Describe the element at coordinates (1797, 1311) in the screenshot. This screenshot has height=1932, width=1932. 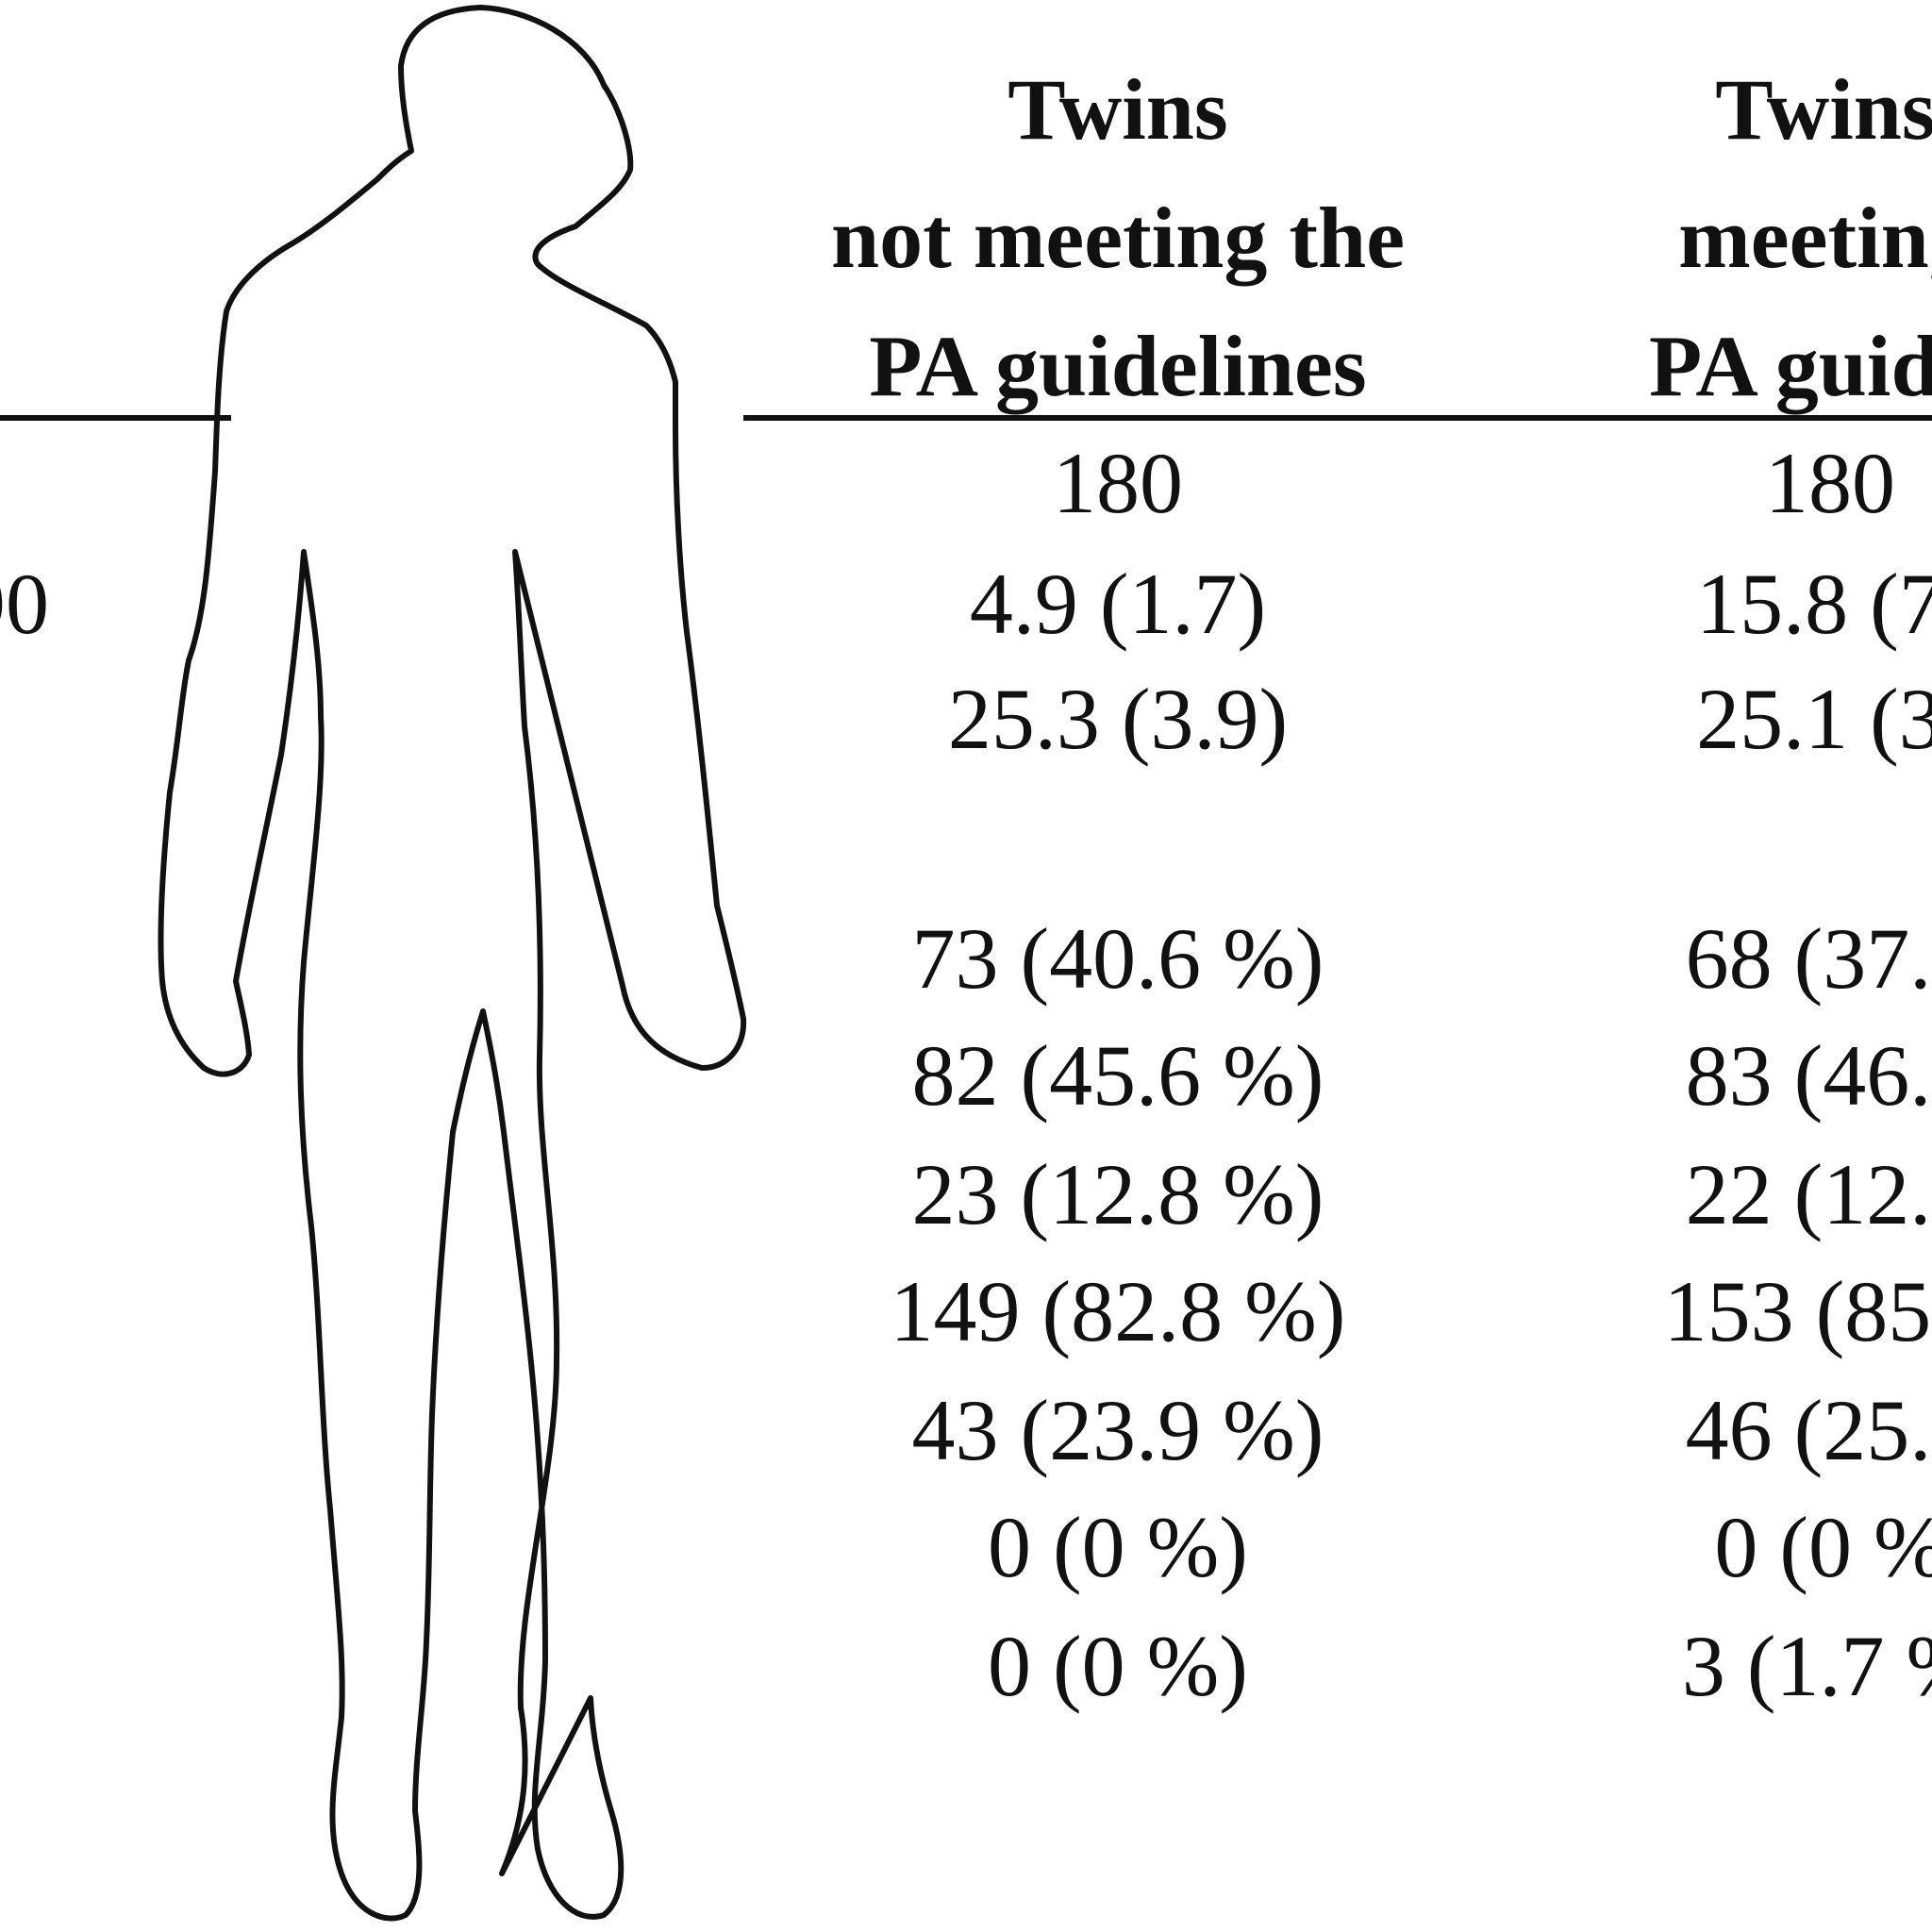
I see `table-cell: 153 (85.0` at that location.